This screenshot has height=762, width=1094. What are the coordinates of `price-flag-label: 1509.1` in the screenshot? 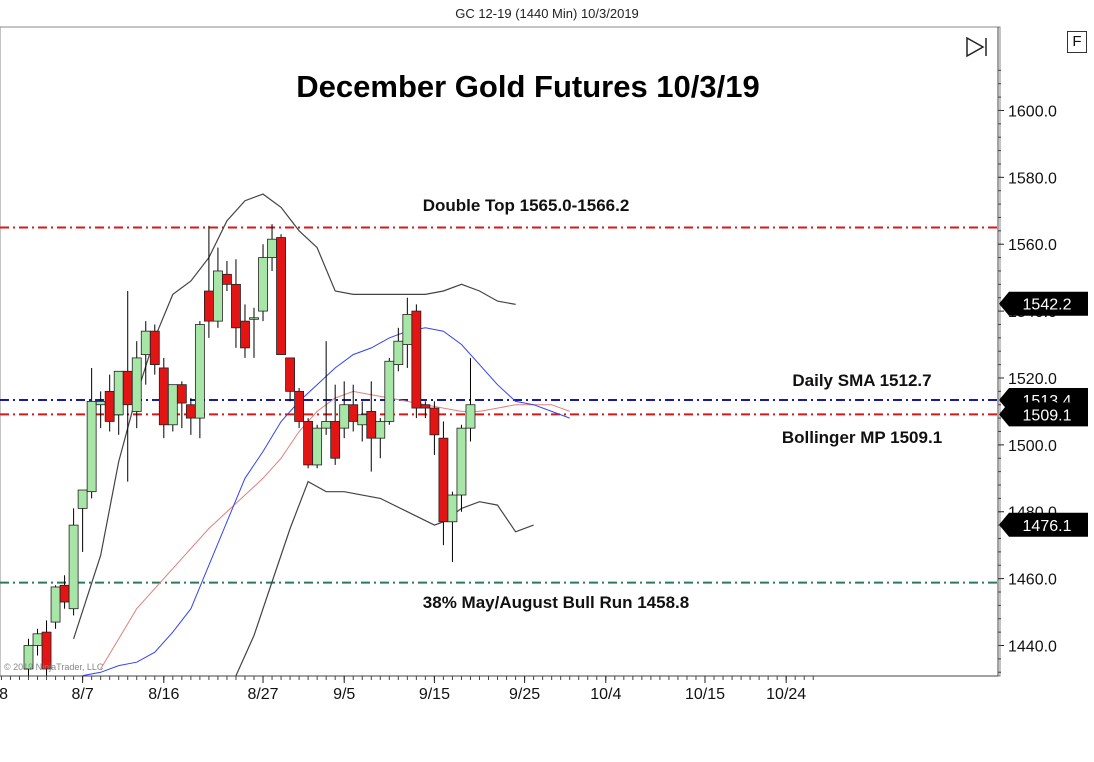 It's located at (1047, 415).